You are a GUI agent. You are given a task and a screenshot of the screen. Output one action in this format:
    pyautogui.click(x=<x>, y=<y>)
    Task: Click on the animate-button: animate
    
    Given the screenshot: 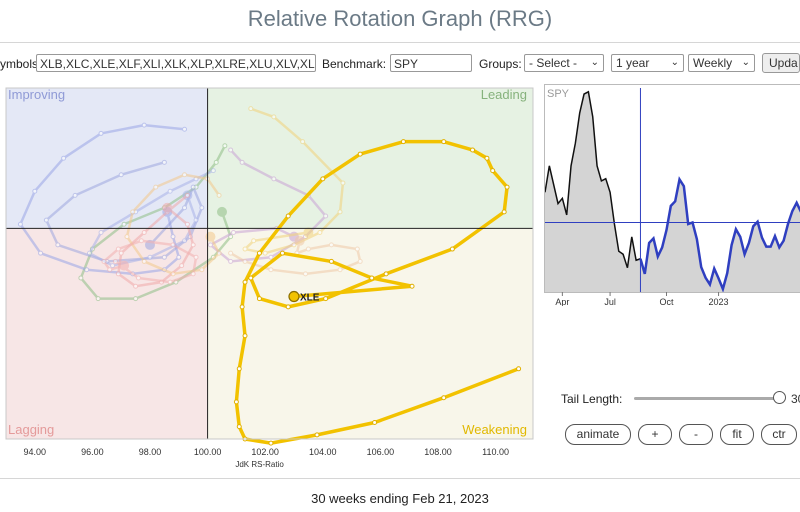 What is the action you would take?
    pyautogui.click(x=598, y=434)
    